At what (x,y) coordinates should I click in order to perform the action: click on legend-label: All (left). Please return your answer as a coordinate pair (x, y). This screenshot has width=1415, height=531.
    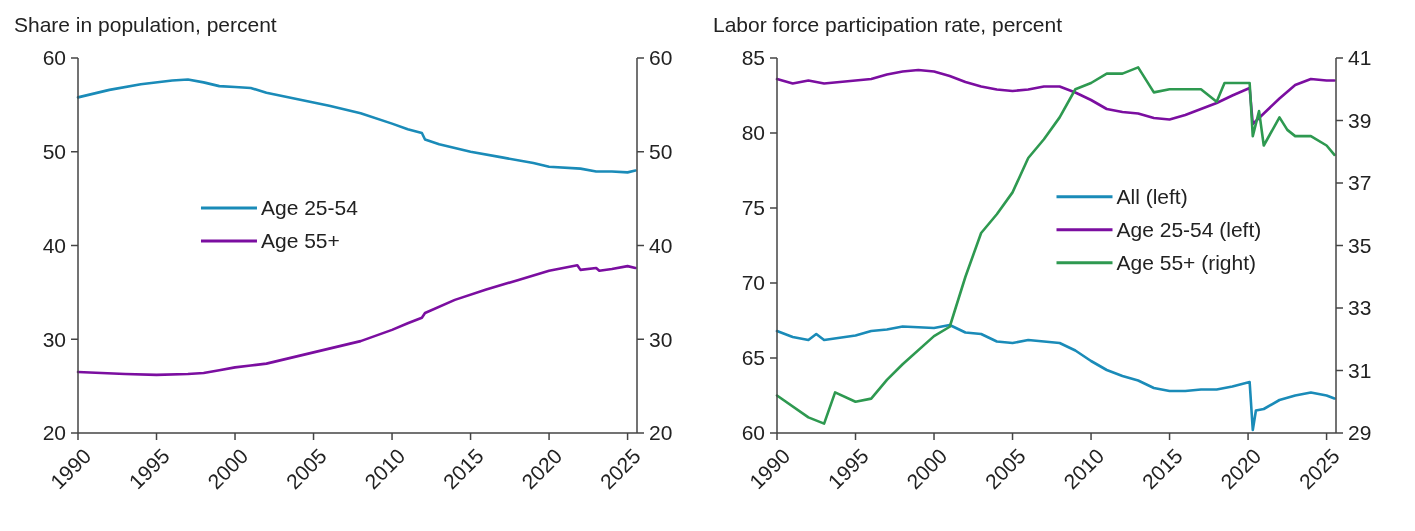
    Looking at the image, I should click on (1152, 197).